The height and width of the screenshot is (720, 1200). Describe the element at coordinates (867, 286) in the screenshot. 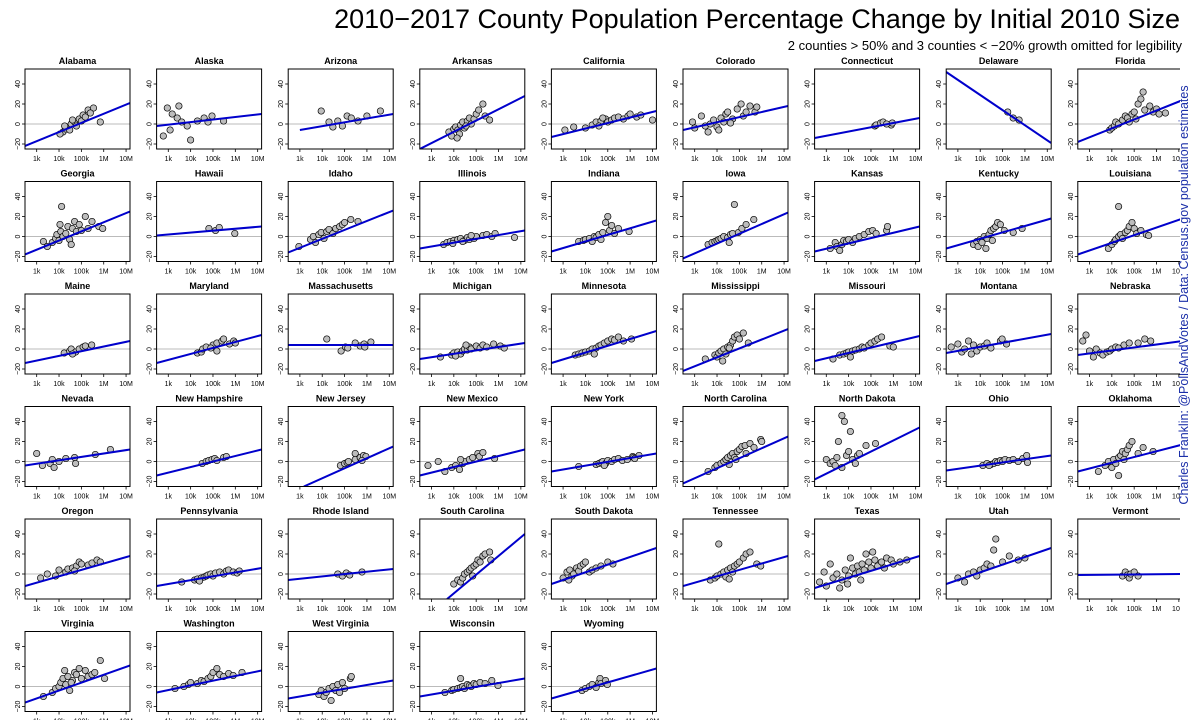

I see `panel-title: Missouri` at that location.